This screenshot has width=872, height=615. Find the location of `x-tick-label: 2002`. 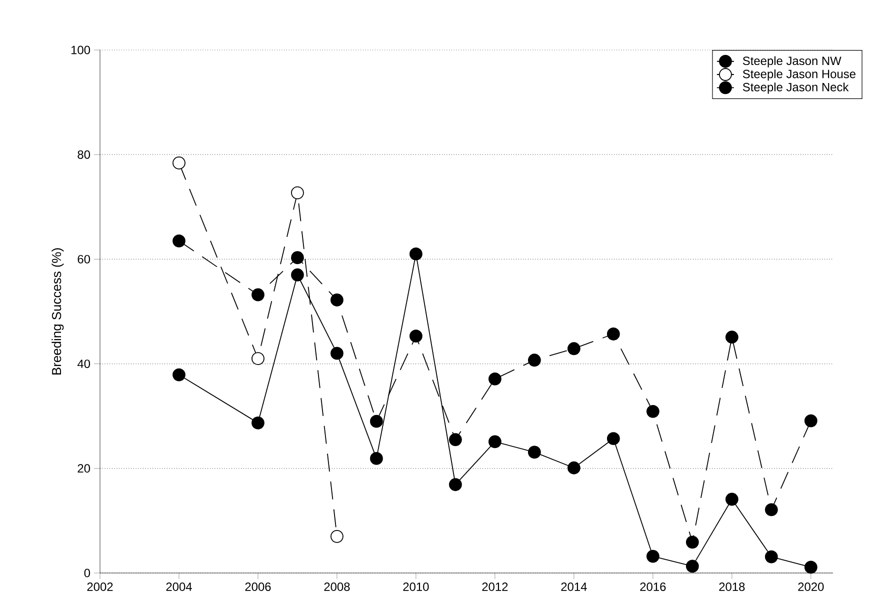

x-tick-label: 2002 is located at coordinates (100, 586).